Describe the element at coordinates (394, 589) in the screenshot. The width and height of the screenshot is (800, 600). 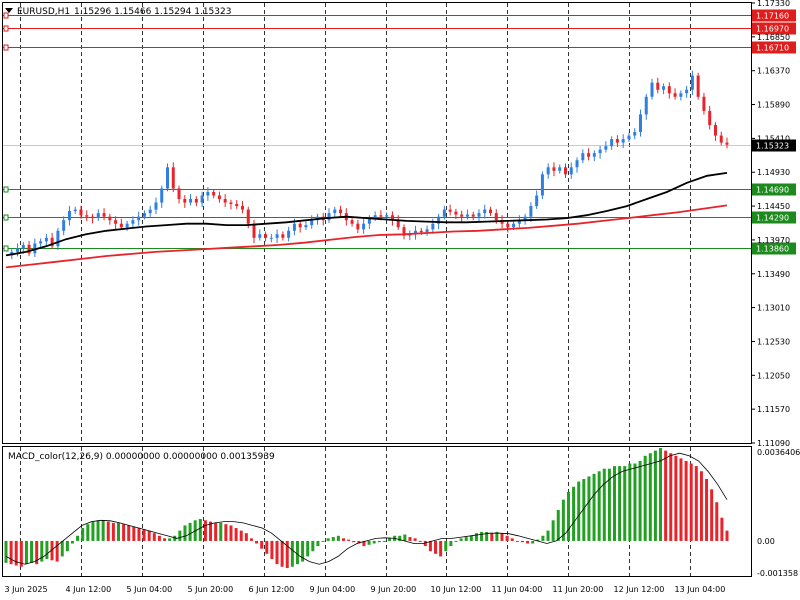
I see `time-tick-label: 9 Jun 20:00` at that location.